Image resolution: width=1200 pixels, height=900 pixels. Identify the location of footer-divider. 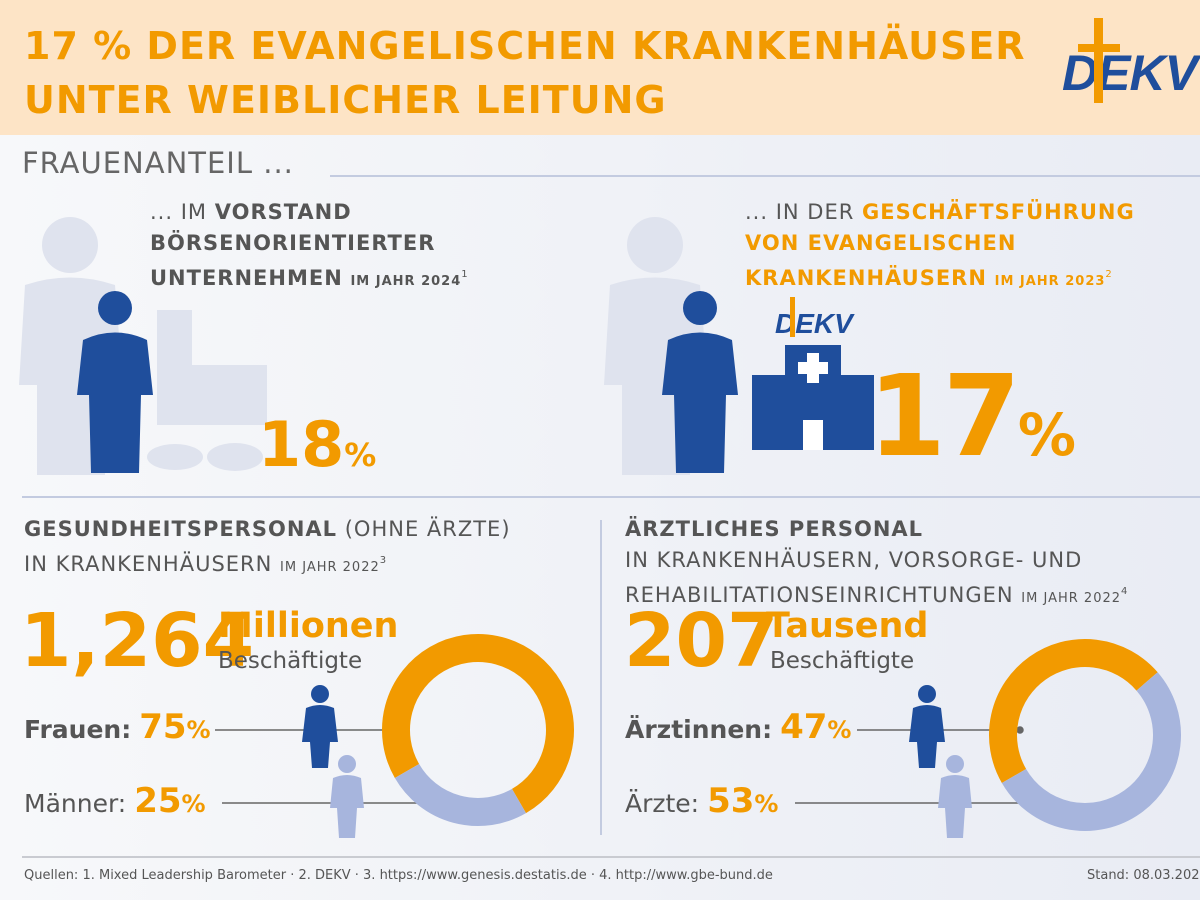
(611, 857).